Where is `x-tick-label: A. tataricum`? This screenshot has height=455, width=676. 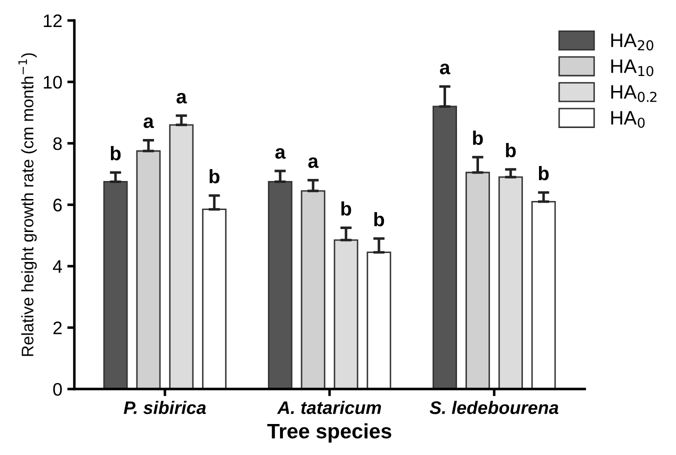 x-tick-label: A. tataricum is located at coordinates (329, 407).